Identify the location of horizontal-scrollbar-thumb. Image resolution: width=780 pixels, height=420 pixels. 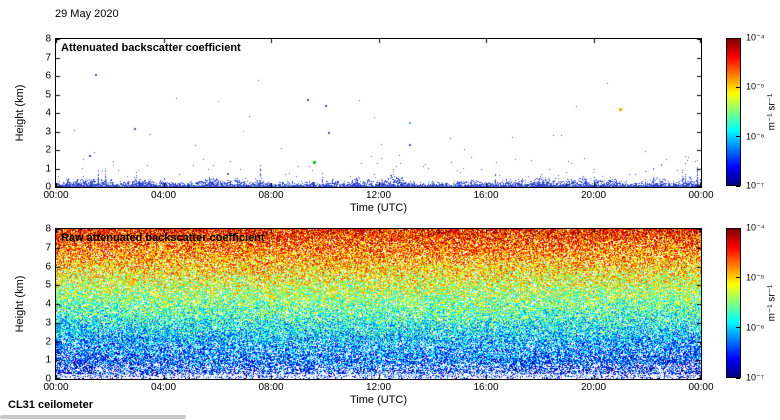
(93, 417).